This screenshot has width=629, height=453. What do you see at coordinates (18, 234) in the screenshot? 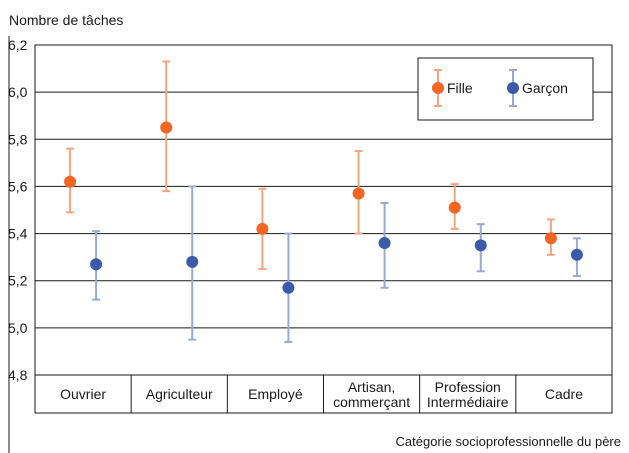
I see `y-tick-label: 5,4` at bounding box center [18, 234].